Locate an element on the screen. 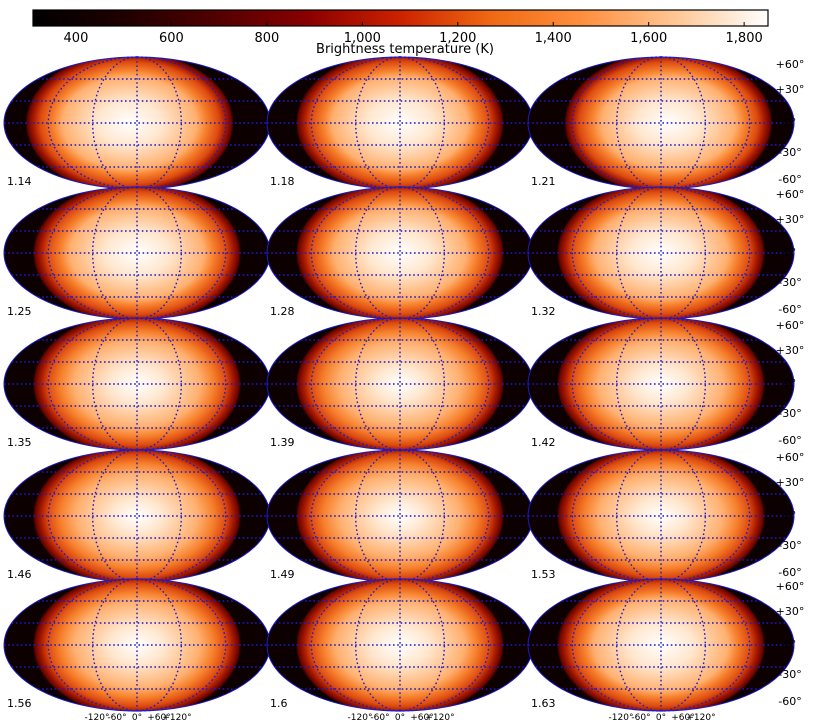 The height and width of the screenshot is (727, 818). map-panel: 1.18 is located at coordinates (400, 123).